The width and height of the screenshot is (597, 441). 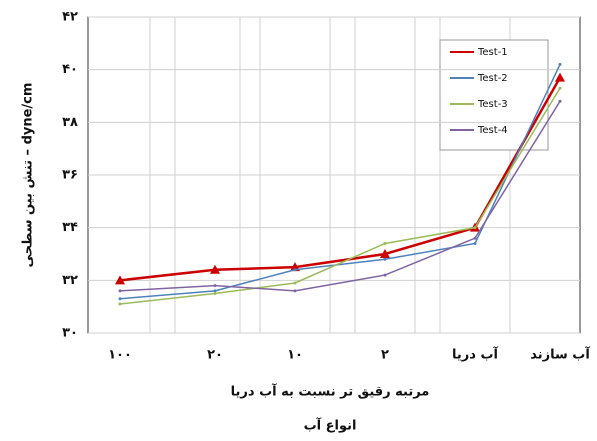 What do you see at coordinates (70, 333) in the screenshot?
I see `y-tick-label: ۳۰` at bounding box center [70, 333].